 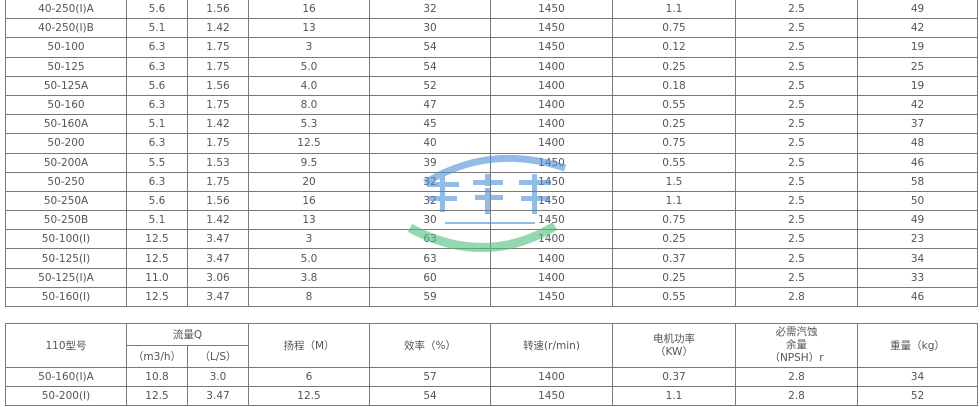 I want to click on table-cell: 4.0, so click(x=309, y=85).